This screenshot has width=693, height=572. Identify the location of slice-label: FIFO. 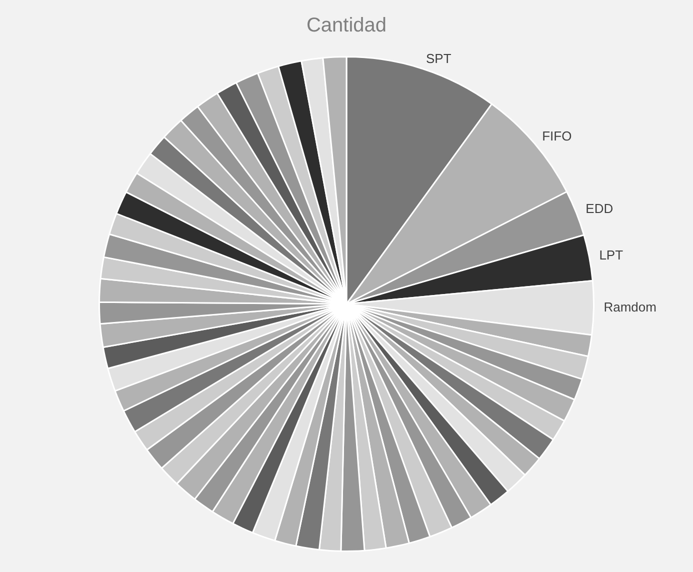
(557, 136).